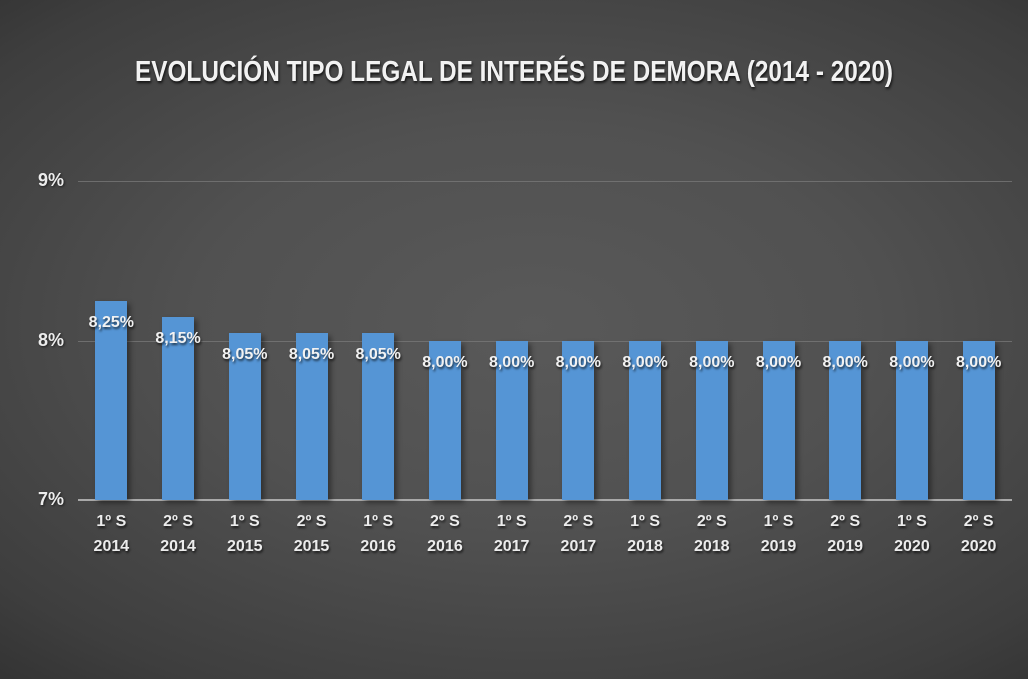  I want to click on x-axis-category-label: 2º S 2020, so click(979, 534).